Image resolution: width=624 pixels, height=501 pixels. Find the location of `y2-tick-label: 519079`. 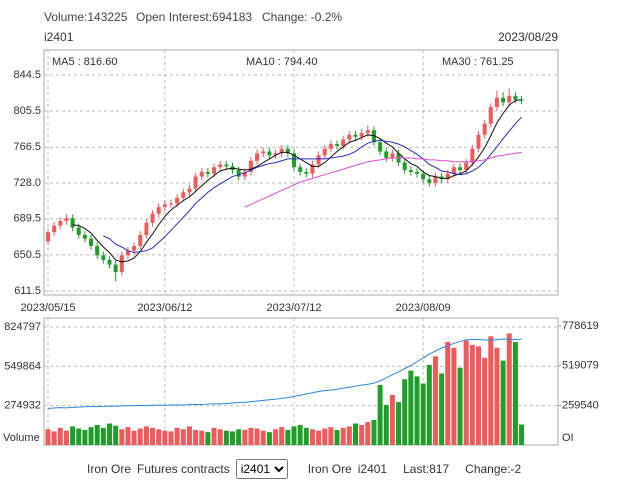

y2-tick-label: 519079 is located at coordinates (580, 366).